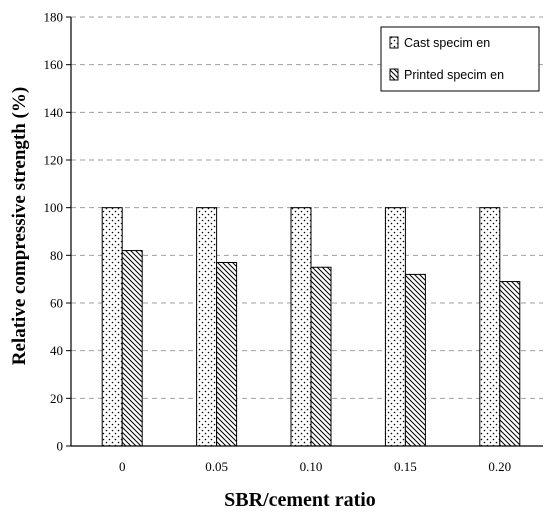 The width and height of the screenshot is (550, 516). What do you see at coordinates (216, 466) in the screenshot?
I see `x-tick-label: 0.05` at bounding box center [216, 466].